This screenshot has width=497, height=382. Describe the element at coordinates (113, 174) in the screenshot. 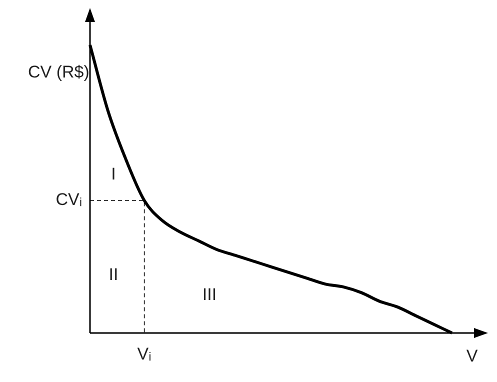

I see `annotation: I` at that location.